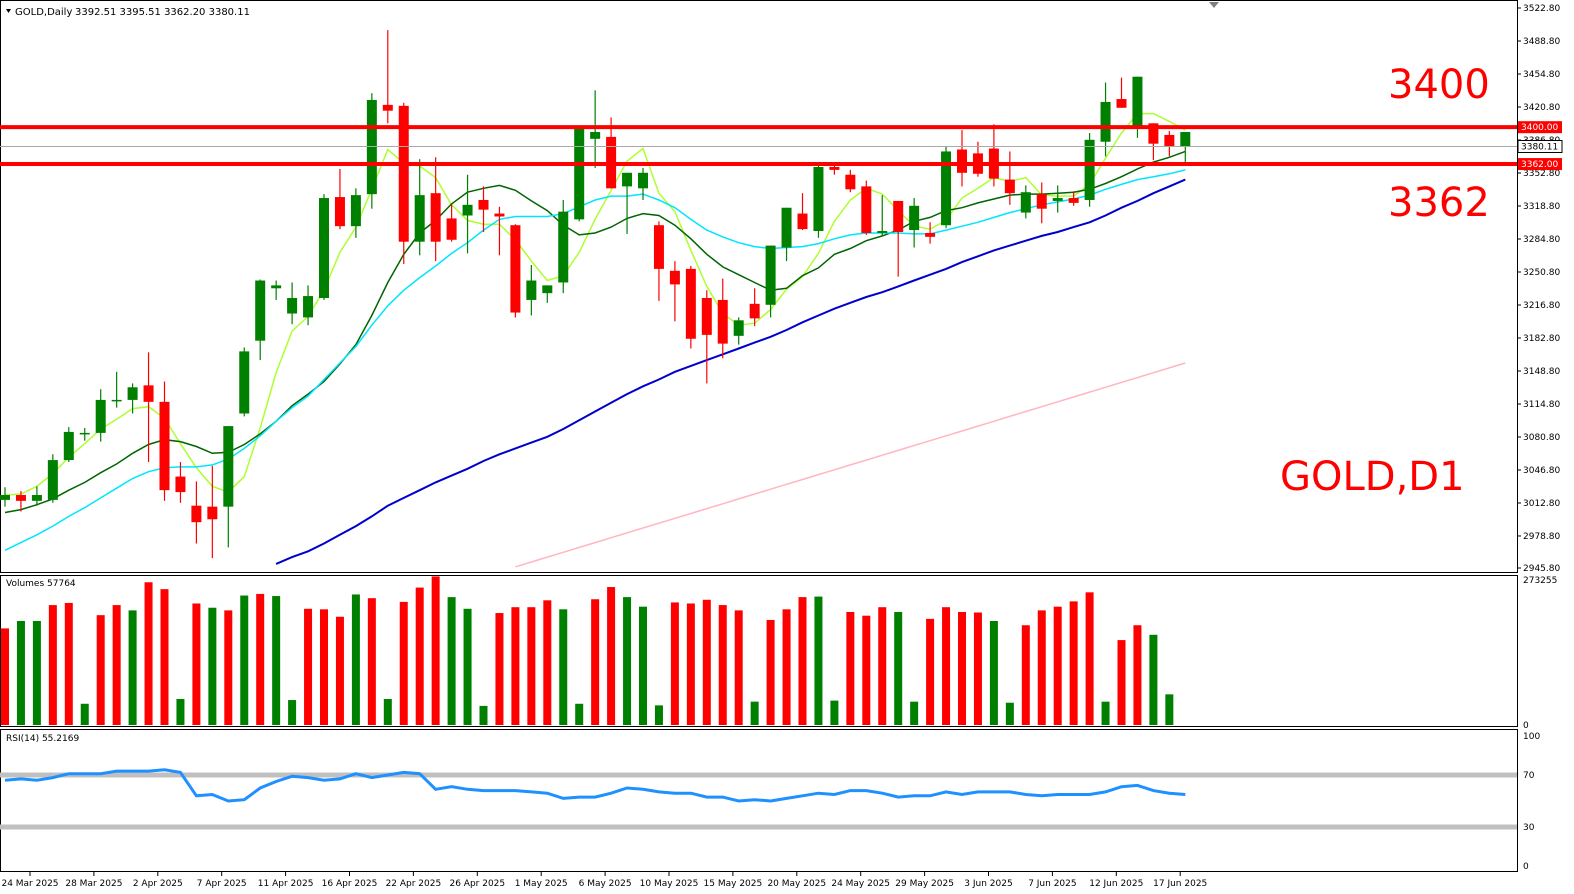 This screenshot has height=894, width=1574. I want to click on level-price-label: 3400.00, so click(1539, 128).